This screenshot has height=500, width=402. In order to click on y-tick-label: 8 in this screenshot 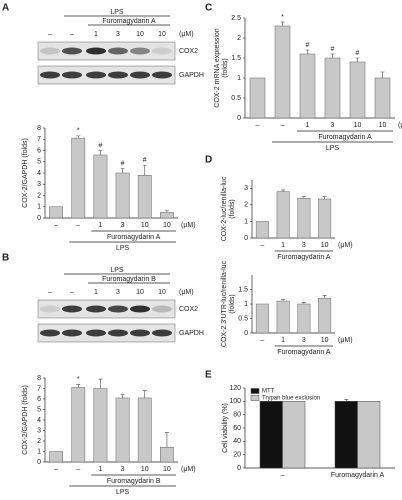, I will do `click(39, 128)`.